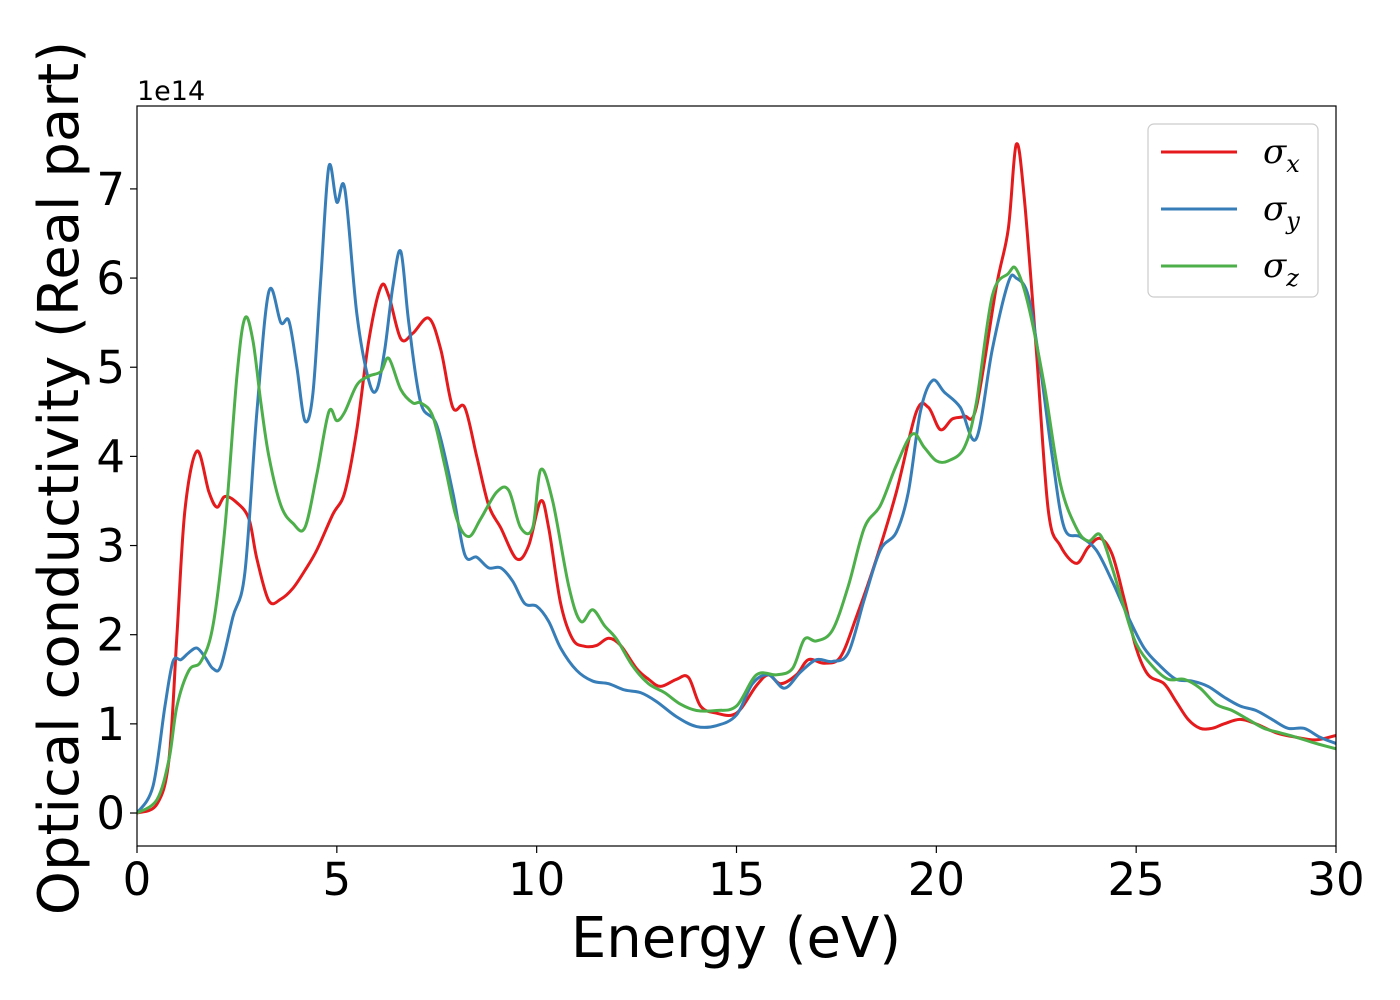 The height and width of the screenshot is (1000, 1400). Describe the element at coordinates (110, 813) in the screenshot. I see `y-tick-label: 0` at that location.